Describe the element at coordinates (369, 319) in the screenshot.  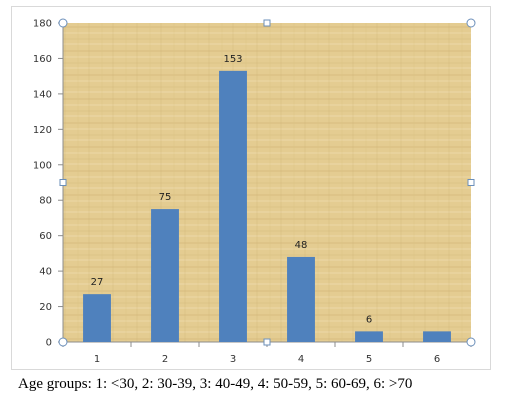
I see `data-label: 6` at that location.